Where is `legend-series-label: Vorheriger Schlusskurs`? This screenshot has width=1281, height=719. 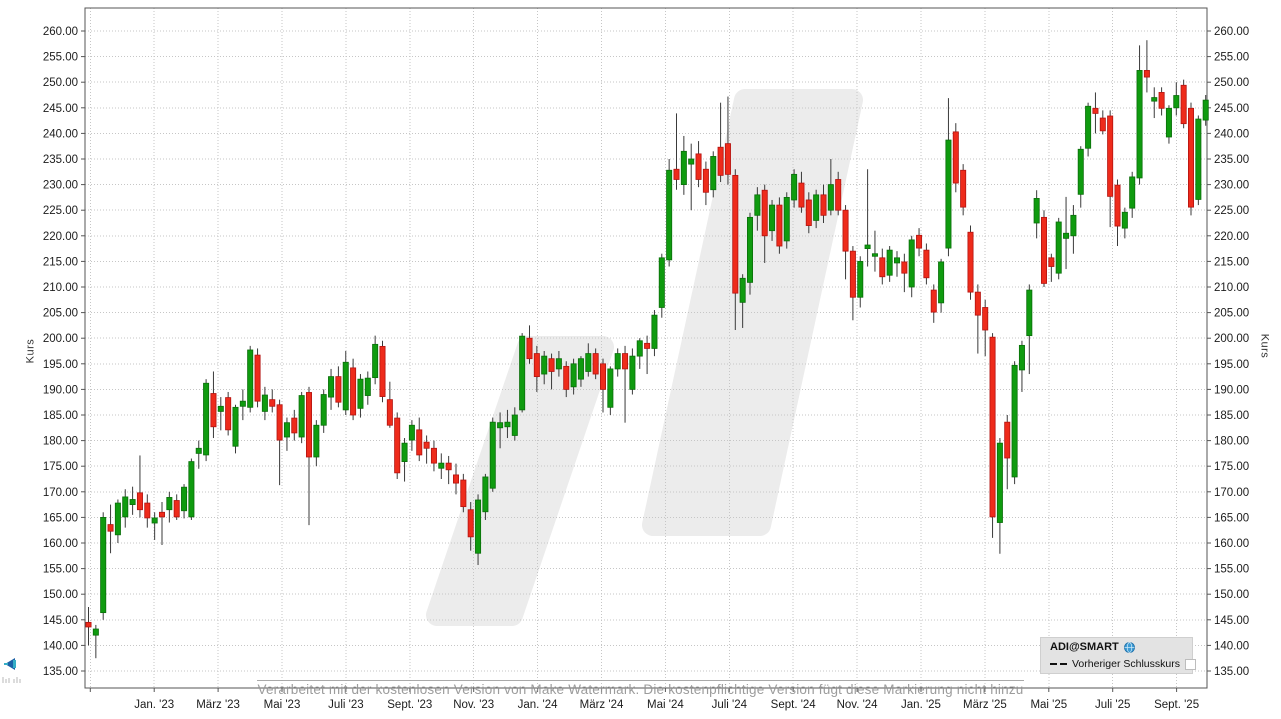 legend-series-label: Vorheriger Schlusskurs is located at coordinates (1126, 664).